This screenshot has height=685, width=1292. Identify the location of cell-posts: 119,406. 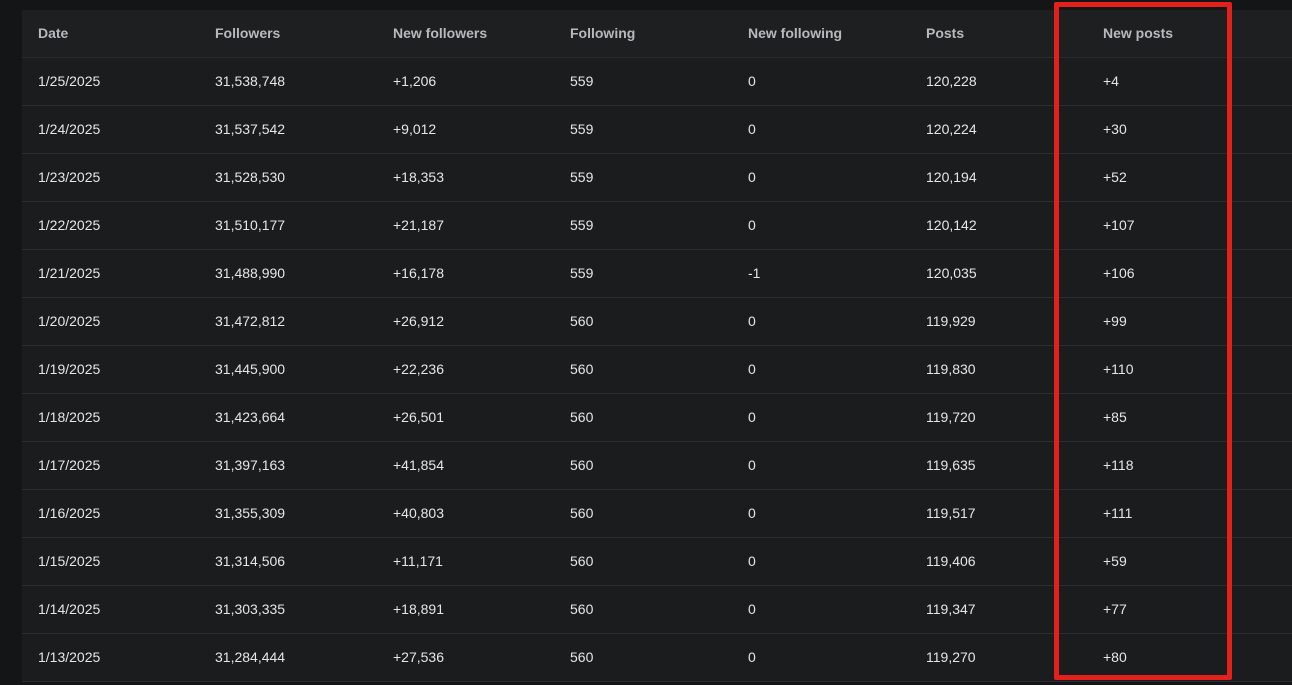
(951, 561).